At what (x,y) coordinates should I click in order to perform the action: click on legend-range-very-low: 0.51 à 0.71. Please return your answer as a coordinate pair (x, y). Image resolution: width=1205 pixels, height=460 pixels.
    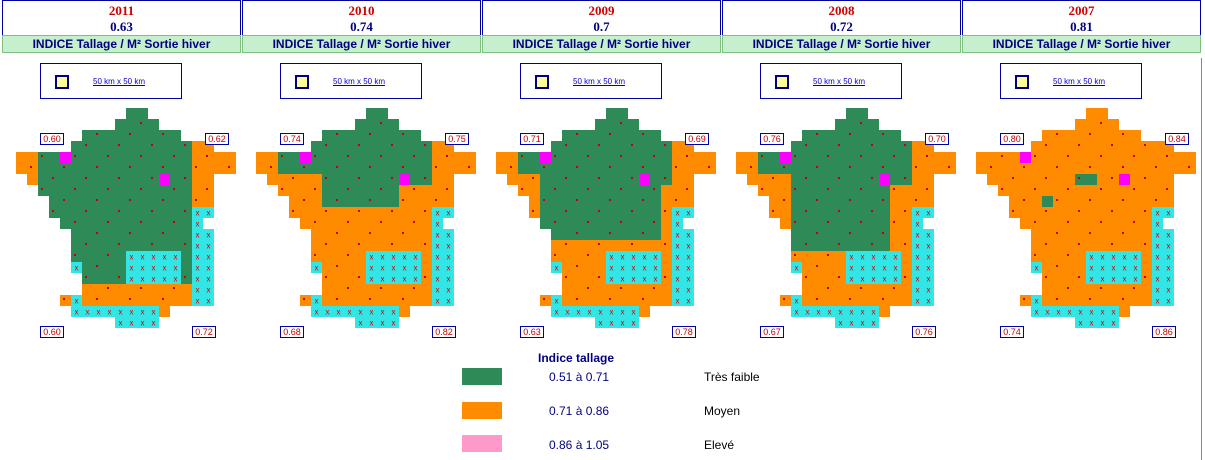
    Looking at the image, I should click on (579, 377).